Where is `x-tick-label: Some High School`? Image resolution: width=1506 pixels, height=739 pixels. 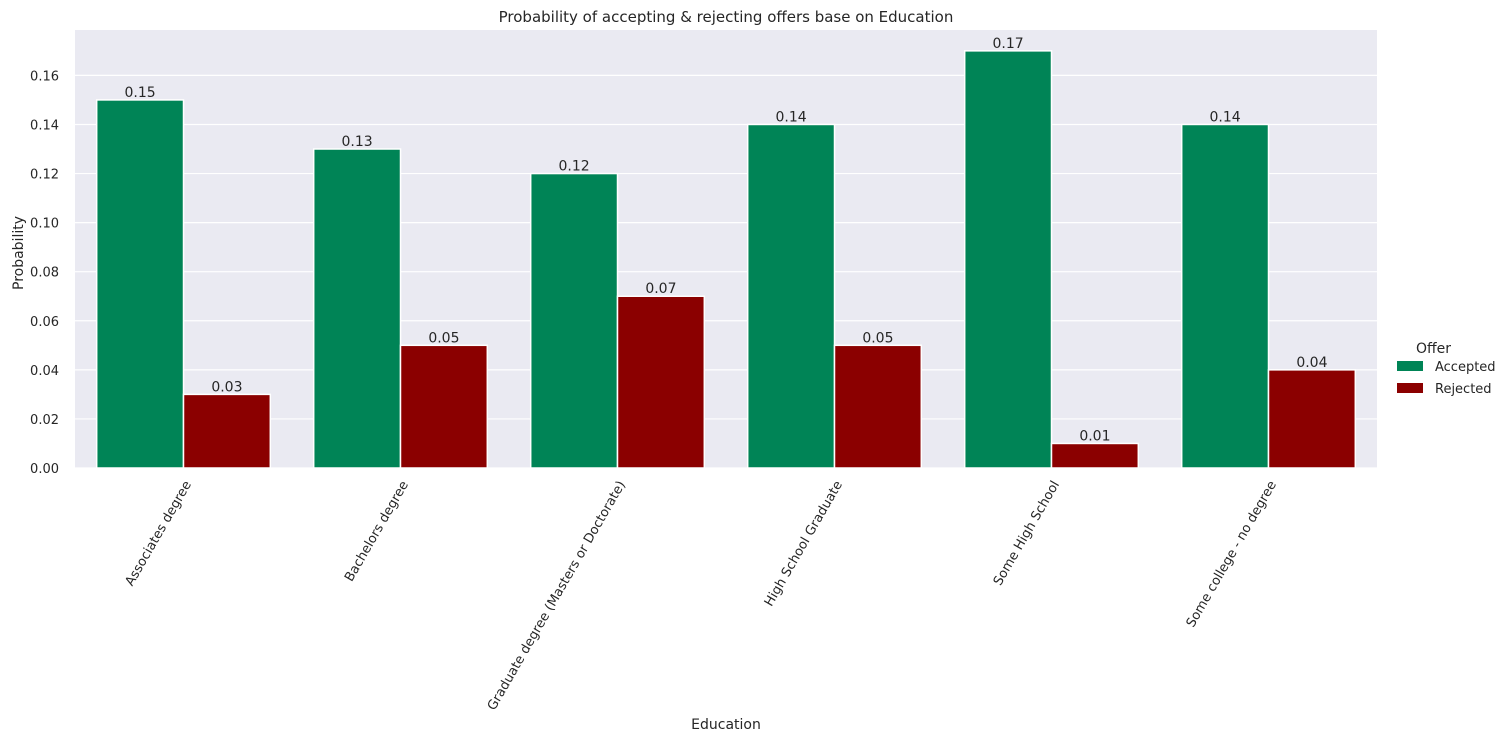
x-tick-label: Some High School is located at coordinates (1027, 534).